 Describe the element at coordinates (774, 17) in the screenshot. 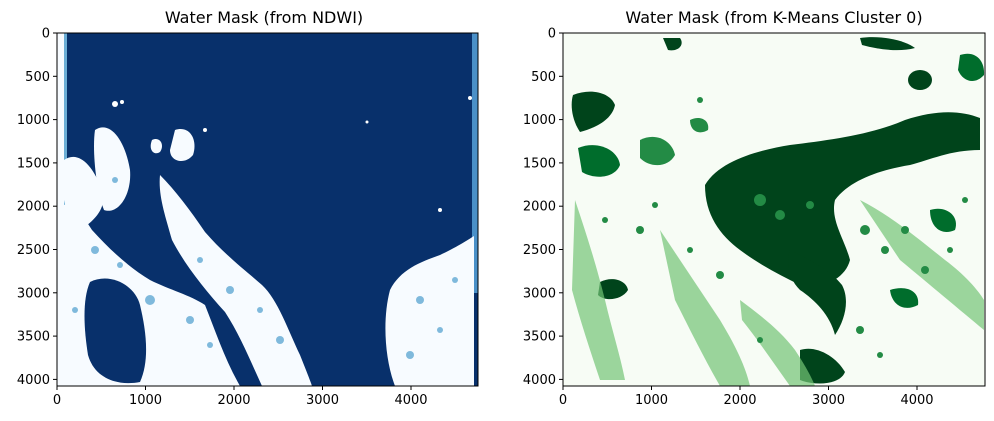

I see `kmeans-title: Water Mask (from K-Means Cluster 0)` at that location.